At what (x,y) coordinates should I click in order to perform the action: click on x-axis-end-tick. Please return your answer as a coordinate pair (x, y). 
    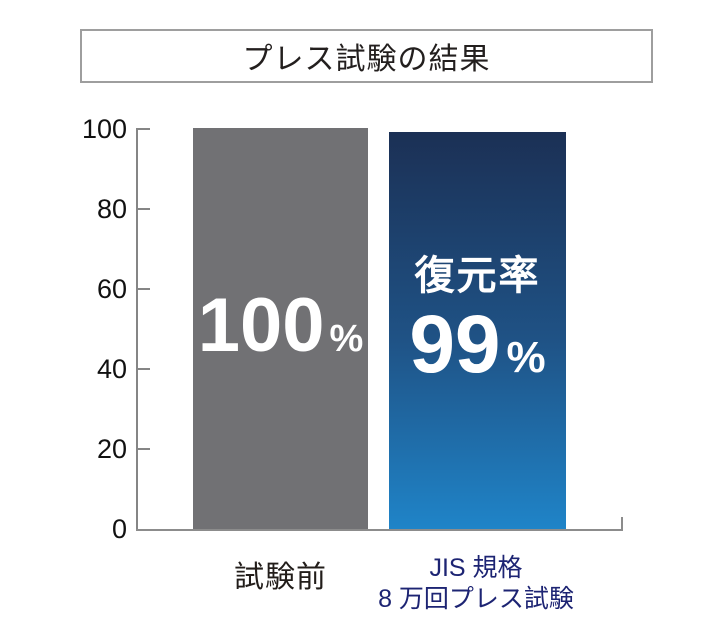
    Looking at the image, I should click on (622, 523).